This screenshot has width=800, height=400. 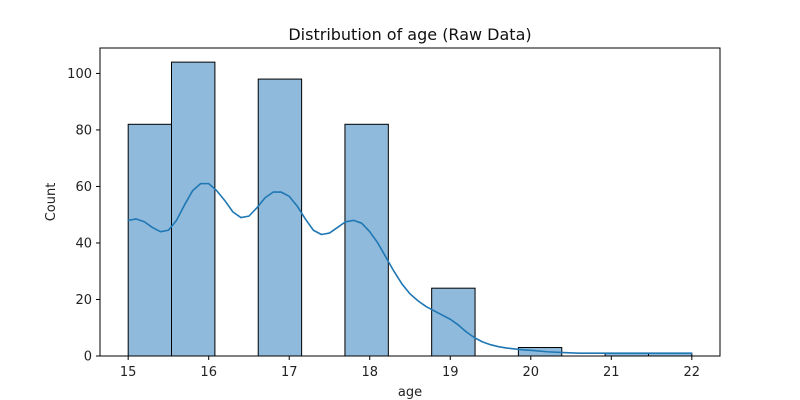 I want to click on y-tick-label: 40, so click(x=83, y=243).